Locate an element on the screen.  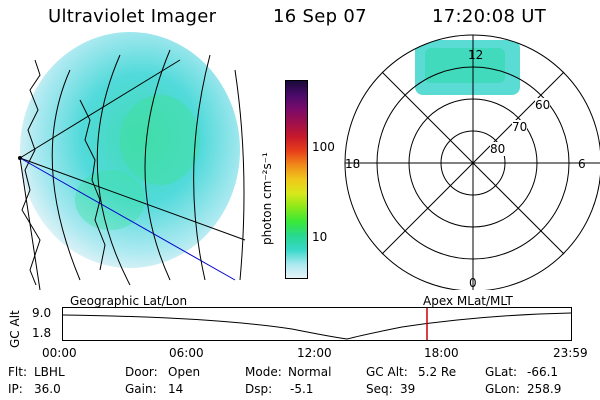
mlt-label-6: 6 is located at coordinates (582, 164).